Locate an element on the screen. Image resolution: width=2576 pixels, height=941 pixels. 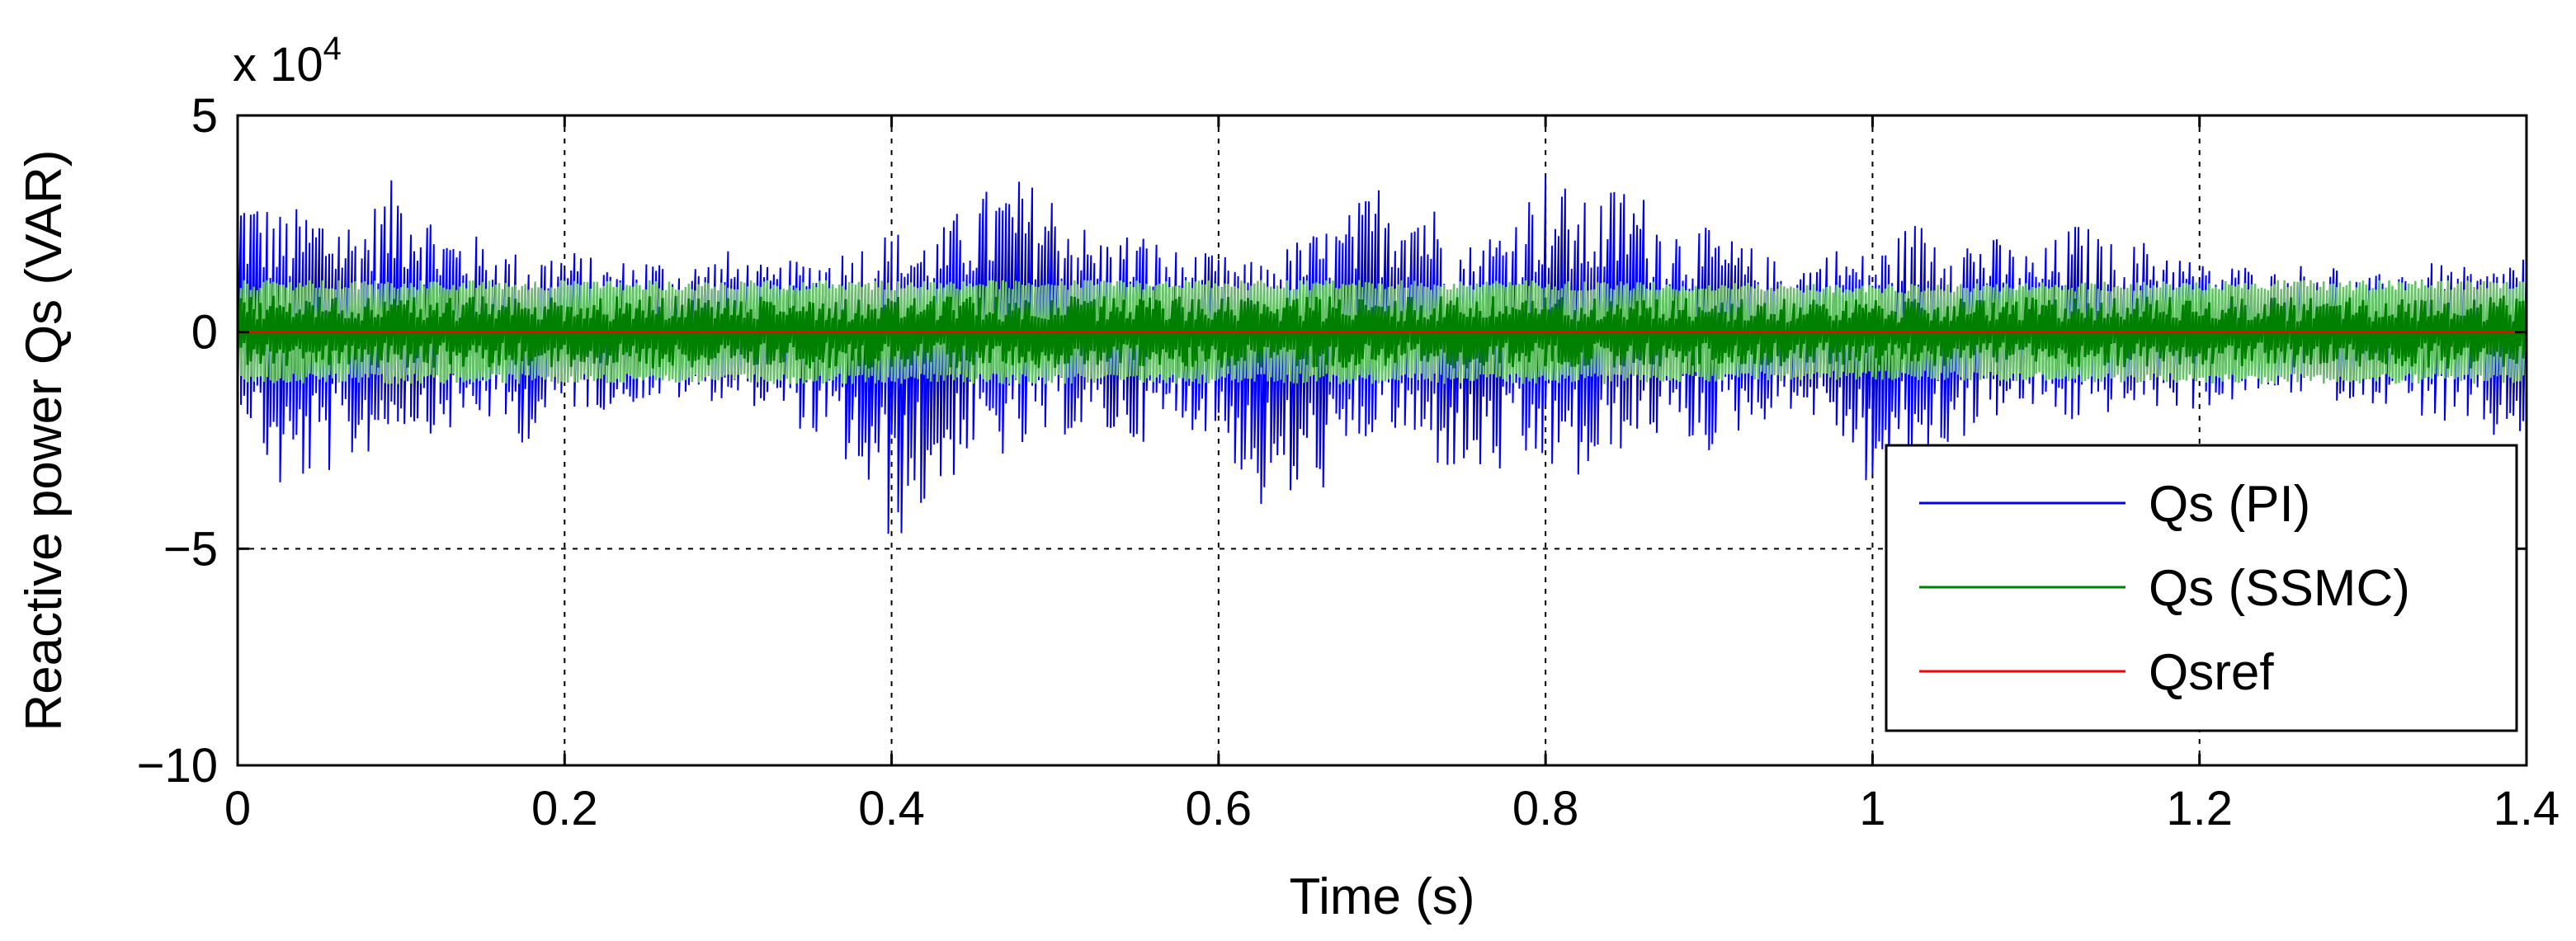
x-tick-label: 1 is located at coordinates (1872, 809).